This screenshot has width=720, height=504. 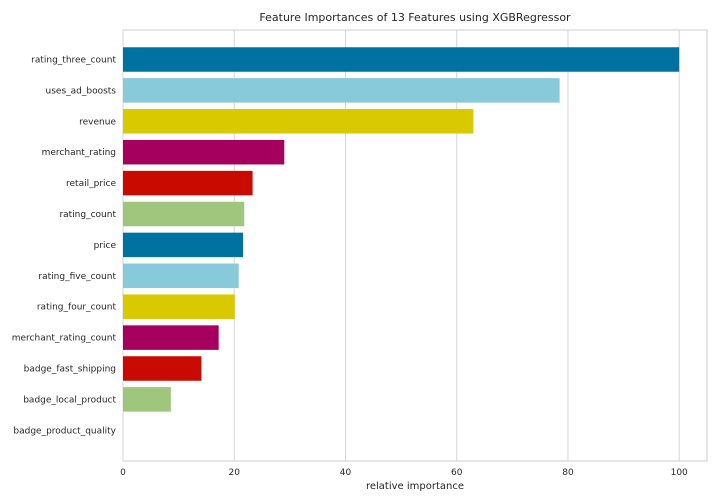 What do you see at coordinates (64, 431) in the screenshot?
I see `category-label: badge_product_quality` at bounding box center [64, 431].